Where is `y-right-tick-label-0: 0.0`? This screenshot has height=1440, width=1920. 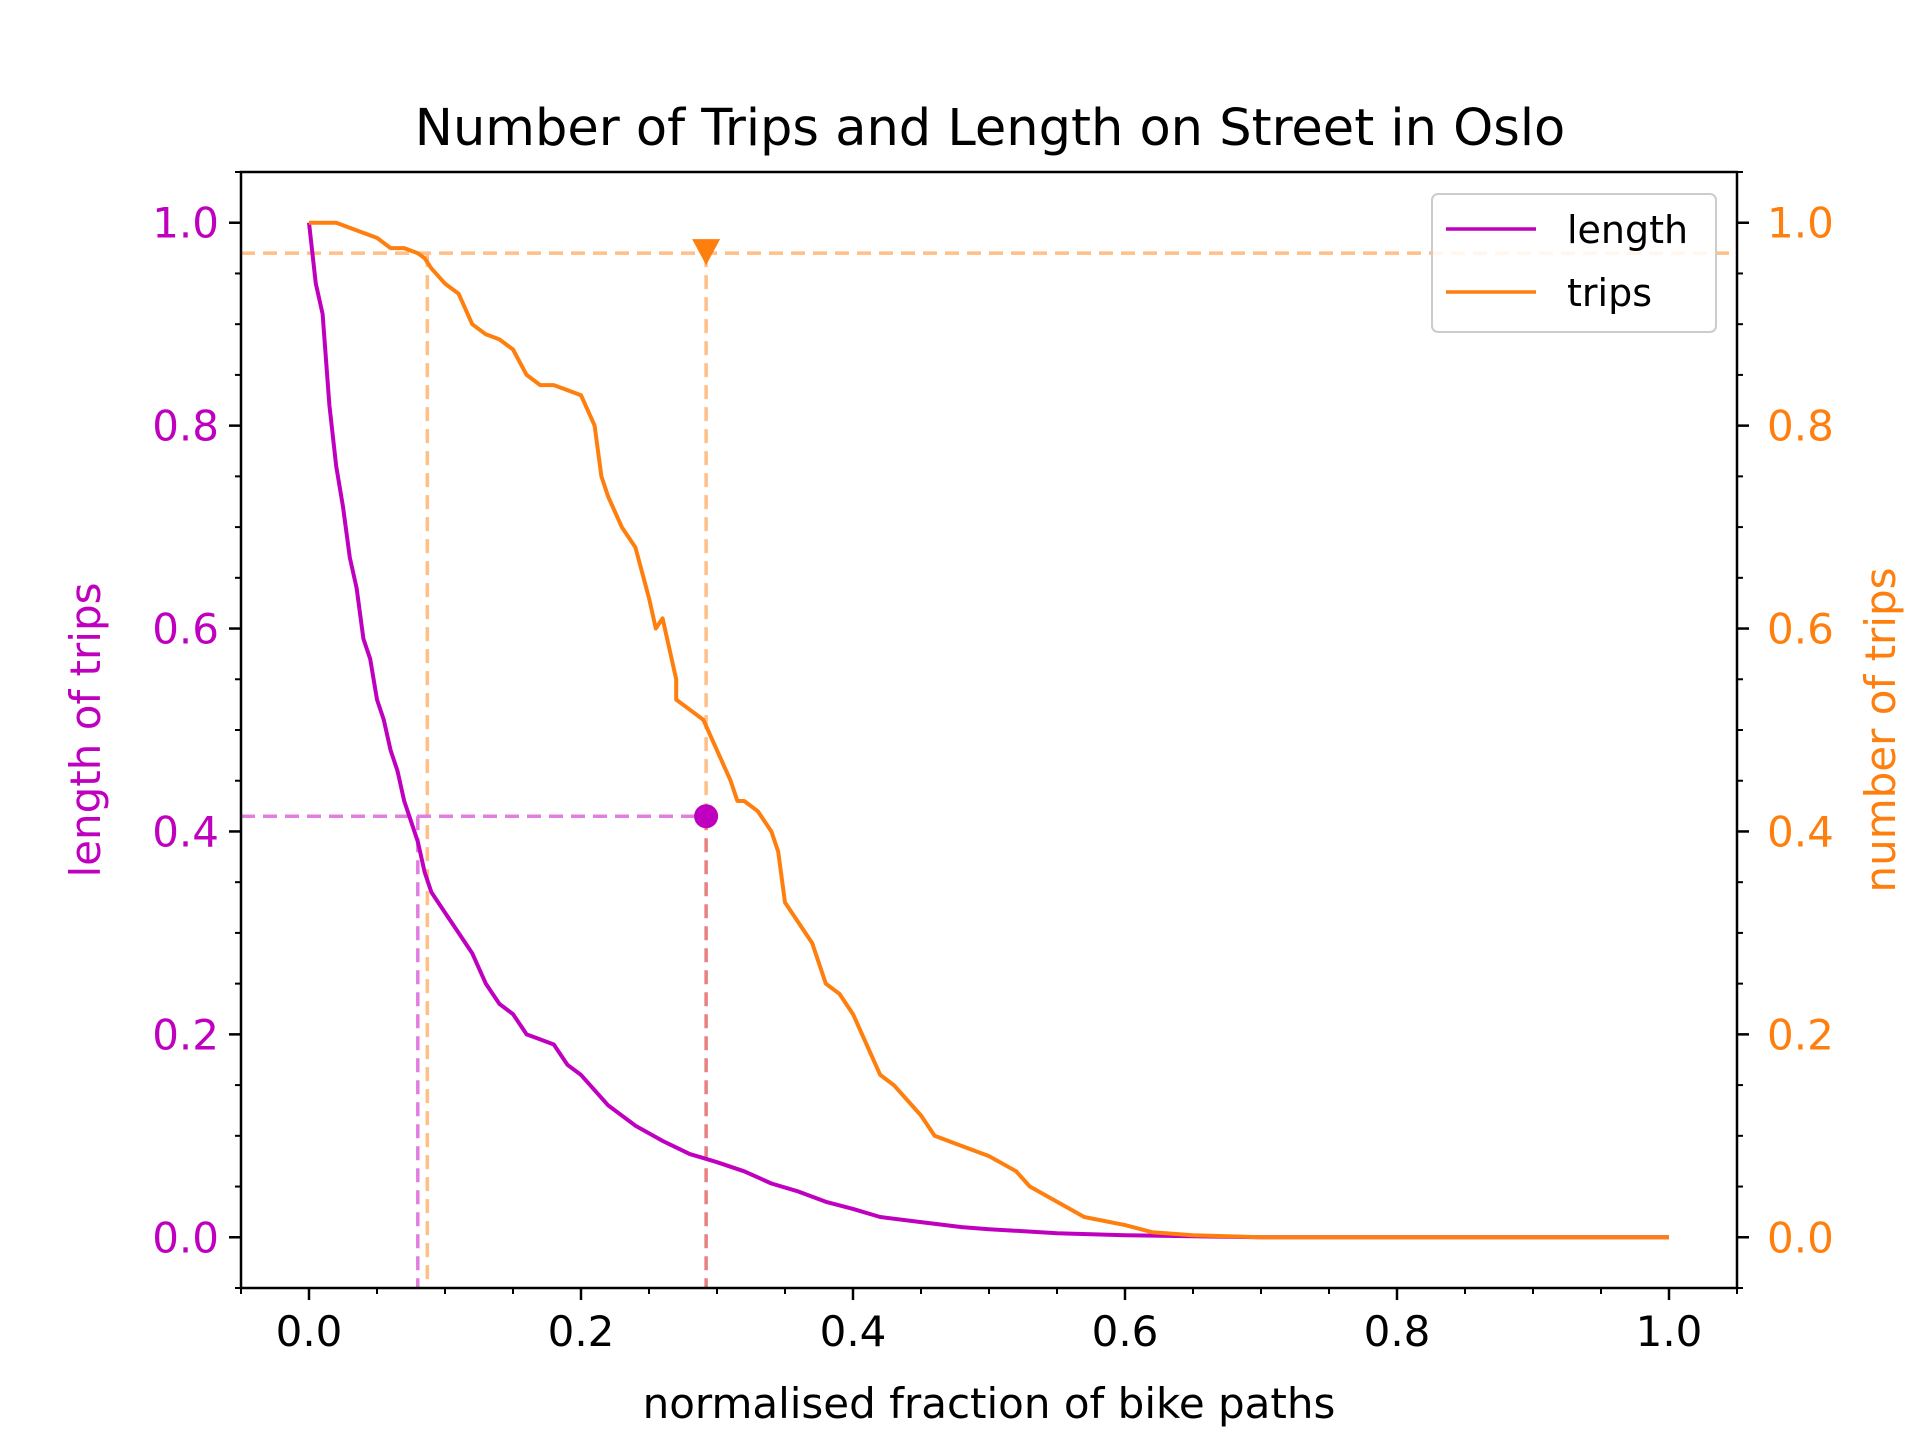
y-right-tick-label-0: 0.0 is located at coordinates (1800, 1237).